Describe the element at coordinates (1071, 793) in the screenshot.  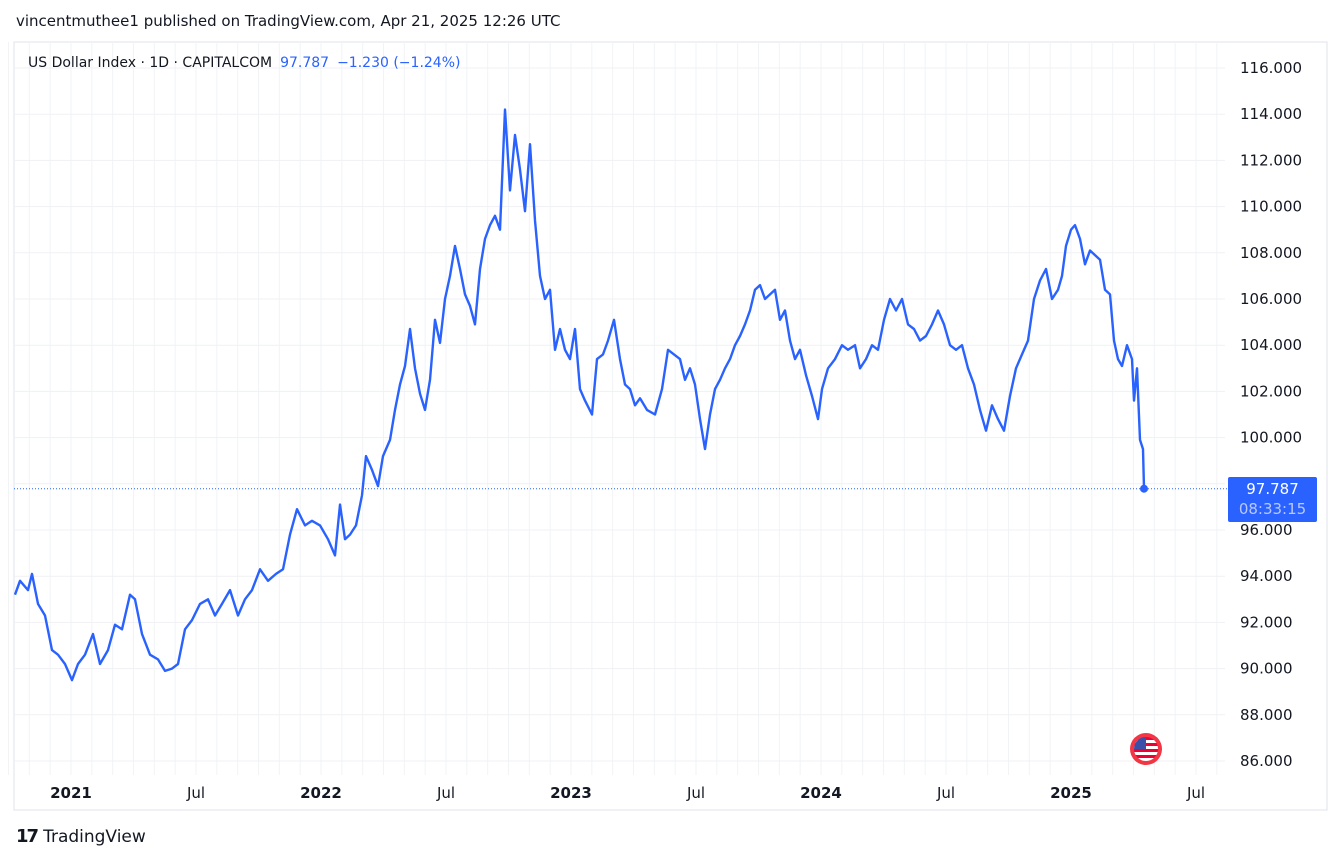
I see `time-tick-label: 2025` at that location.